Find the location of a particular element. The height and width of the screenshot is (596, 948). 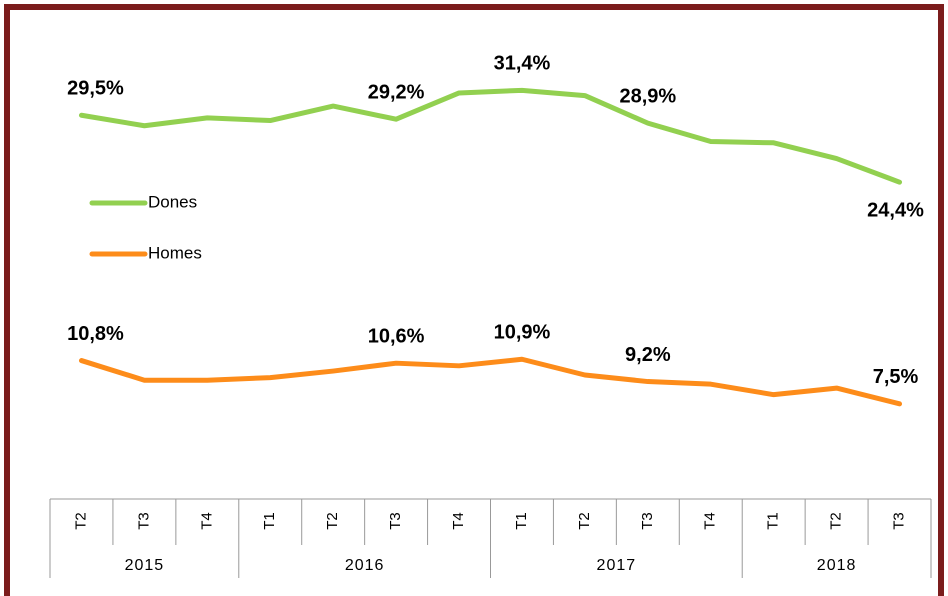

data-label: 31,4% is located at coordinates (522, 64).